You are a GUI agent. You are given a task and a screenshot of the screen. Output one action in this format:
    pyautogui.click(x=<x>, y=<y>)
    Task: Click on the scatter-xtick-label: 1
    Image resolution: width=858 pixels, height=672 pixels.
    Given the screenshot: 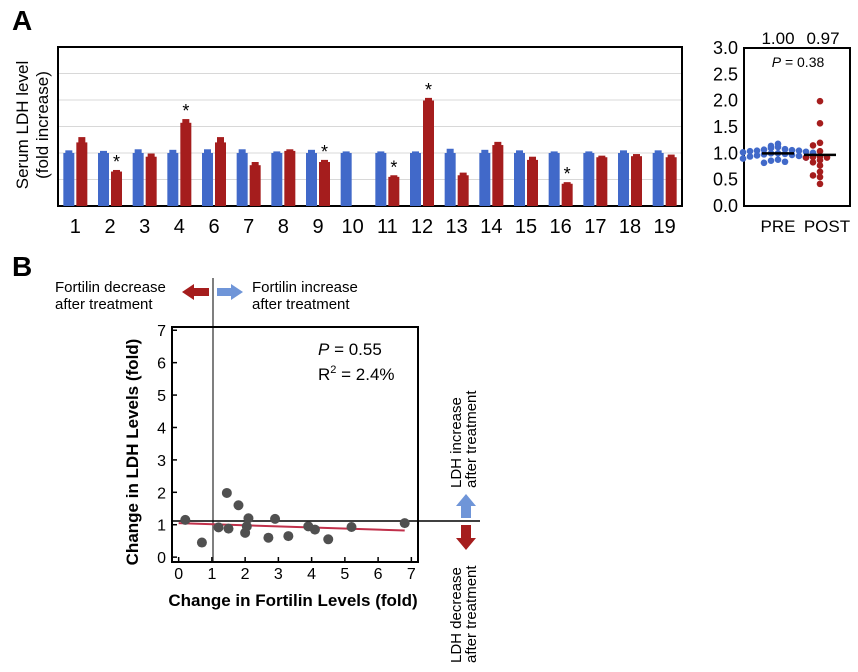 What is the action you would take?
    pyautogui.click(x=211, y=574)
    